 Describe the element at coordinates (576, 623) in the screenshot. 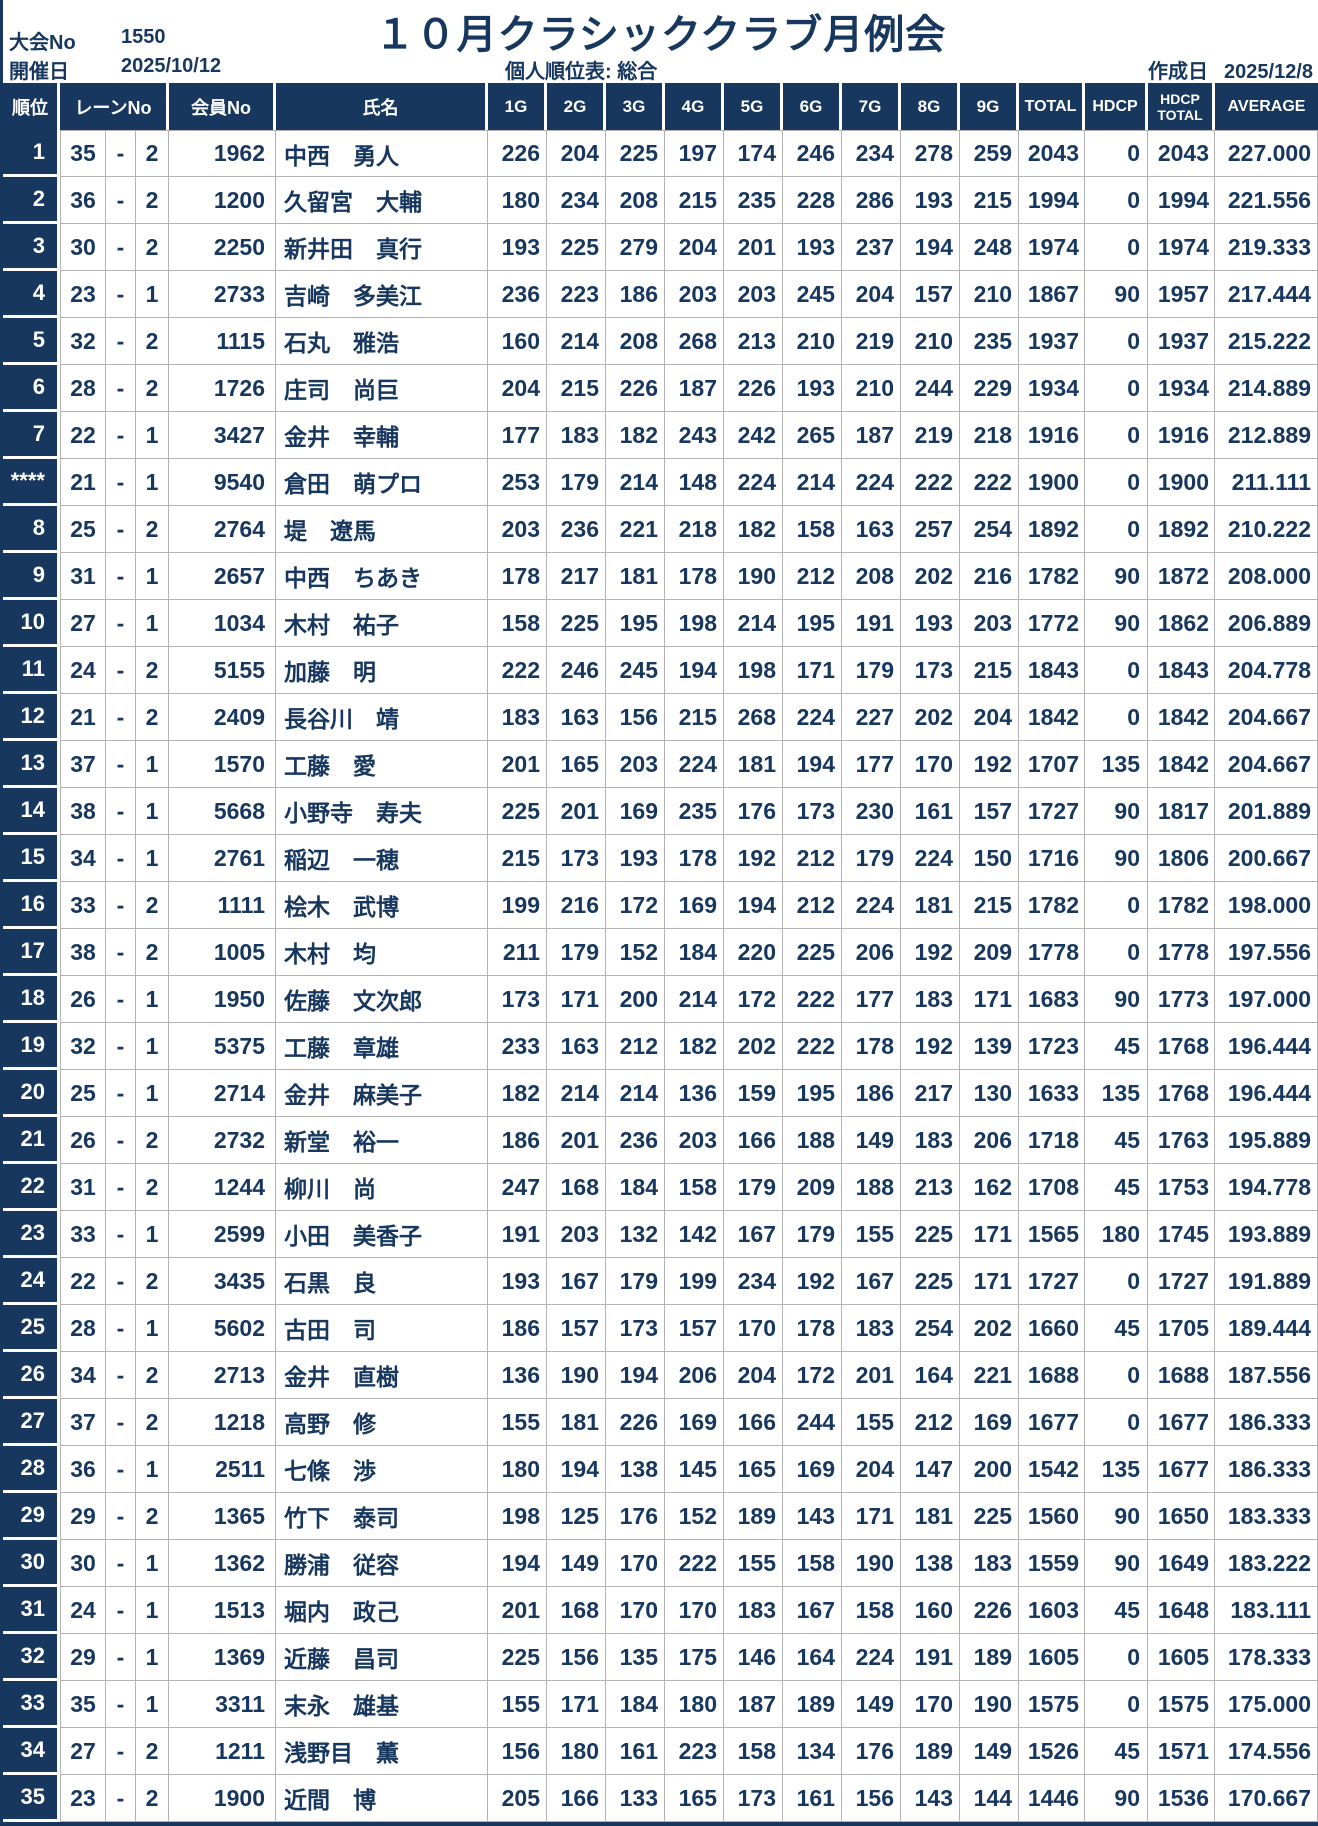

I see `game-2-cell: 225` at that location.